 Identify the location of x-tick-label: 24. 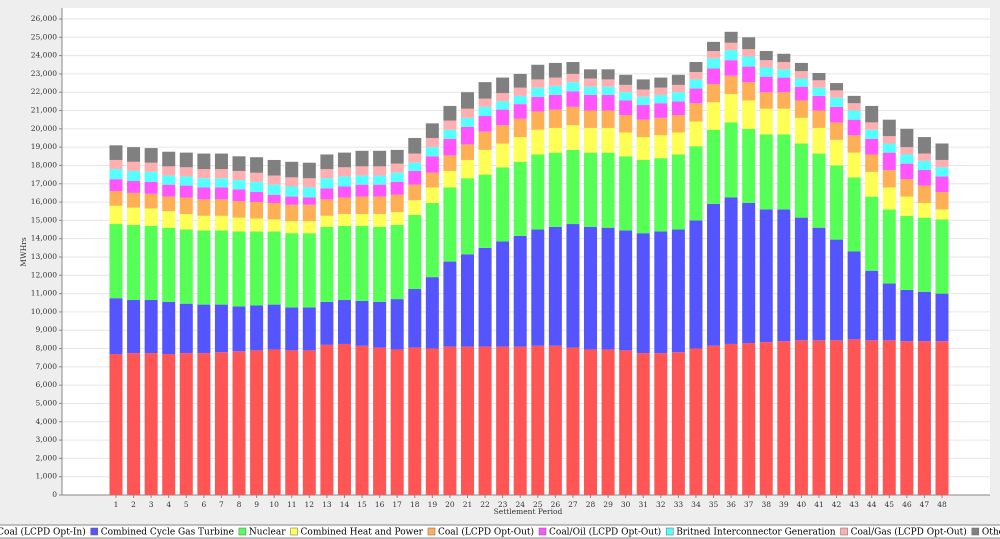
(520, 504).